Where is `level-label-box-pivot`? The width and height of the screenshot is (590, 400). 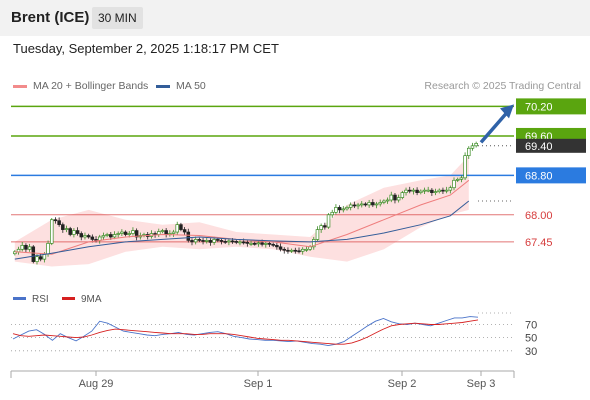 level-label-box-pivot is located at coordinates (551, 175).